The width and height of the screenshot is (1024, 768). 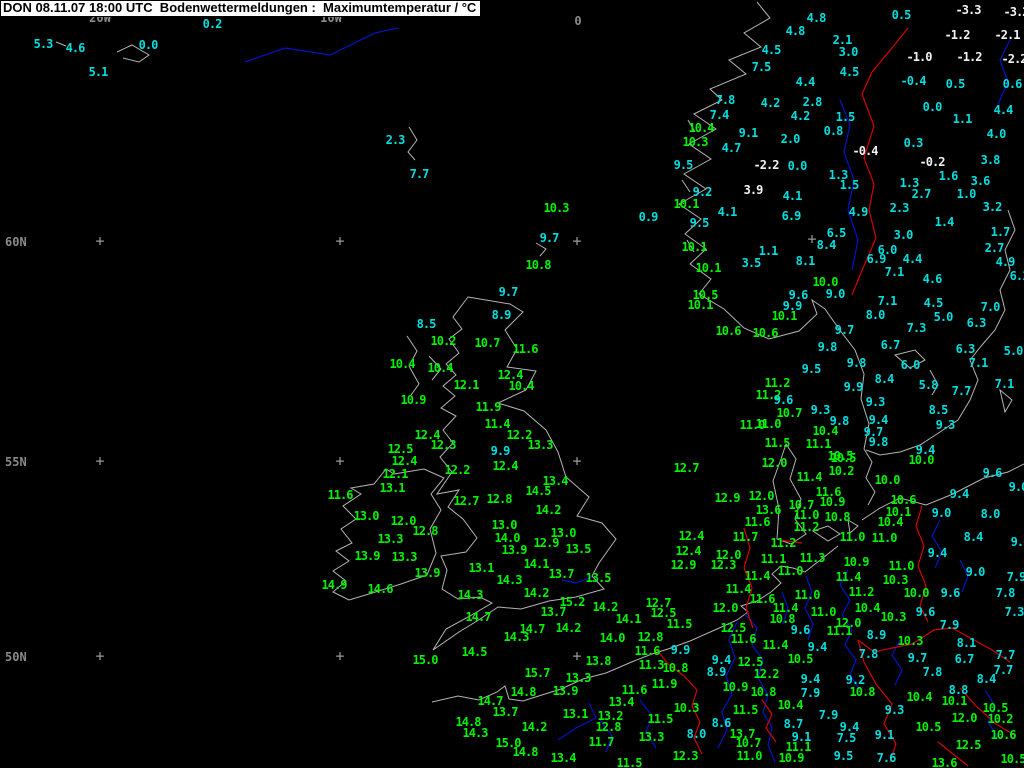 What do you see at coordinates (846, 738) in the screenshot?
I see `station-temp: 7.5` at bounding box center [846, 738].